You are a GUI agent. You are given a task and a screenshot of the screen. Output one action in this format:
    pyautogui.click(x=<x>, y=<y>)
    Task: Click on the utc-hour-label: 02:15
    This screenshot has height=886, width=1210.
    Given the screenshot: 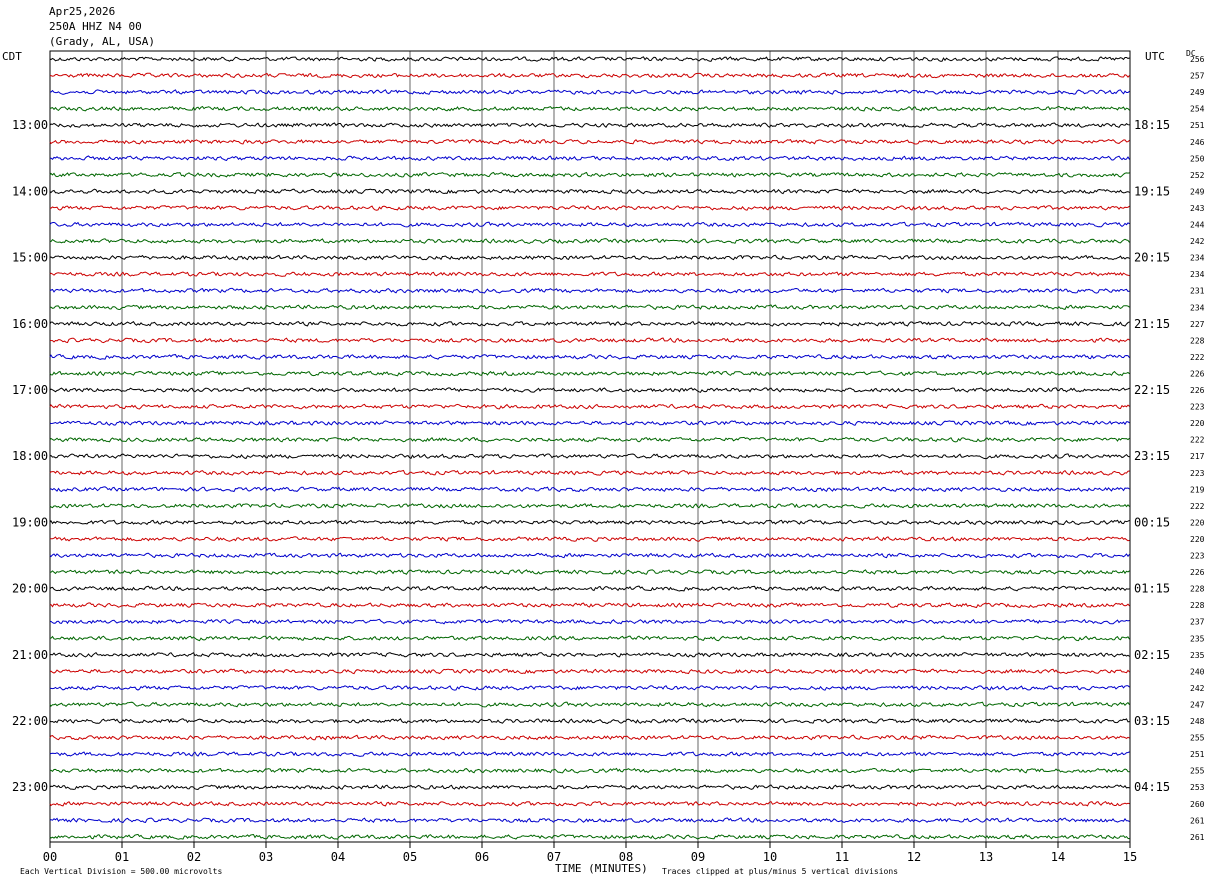 What is the action you would take?
    pyautogui.click(x=1152, y=655)
    